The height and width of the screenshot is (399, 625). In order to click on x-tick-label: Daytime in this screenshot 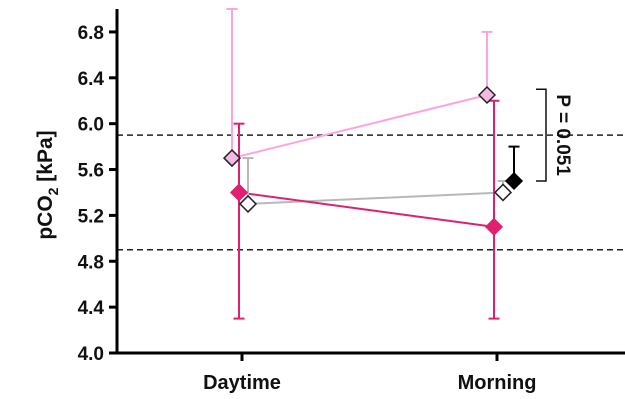, I will do `click(242, 383)`.